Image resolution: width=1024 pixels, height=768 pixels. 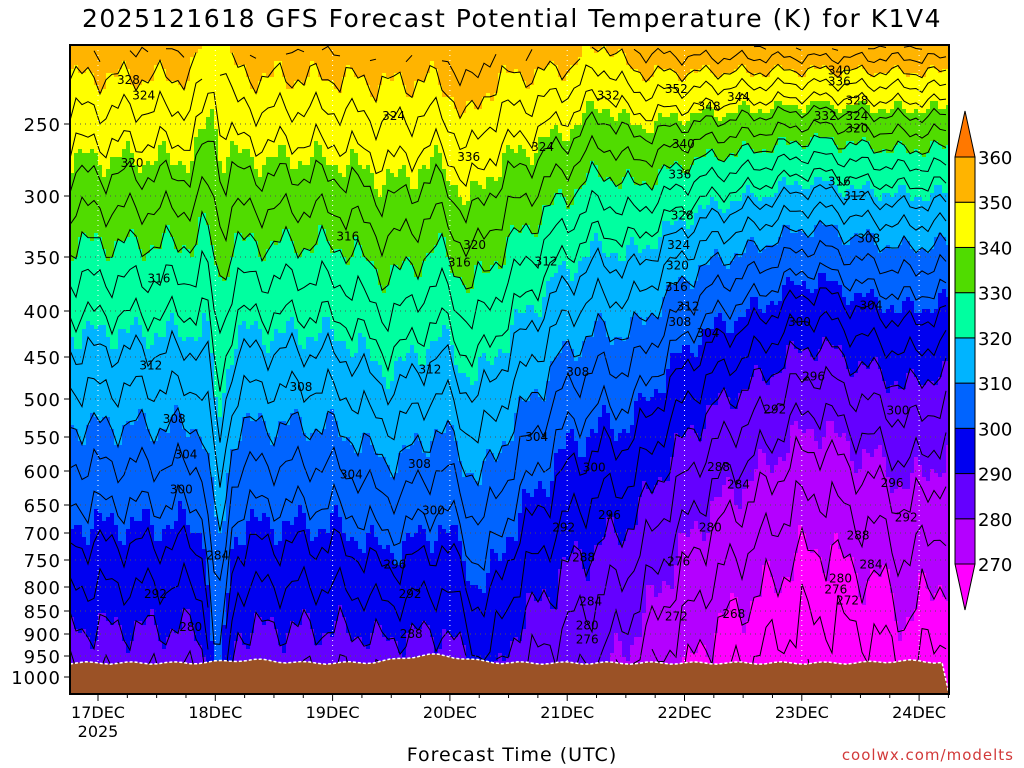 I want to click on y-tick-label: 850, so click(x=42, y=612).